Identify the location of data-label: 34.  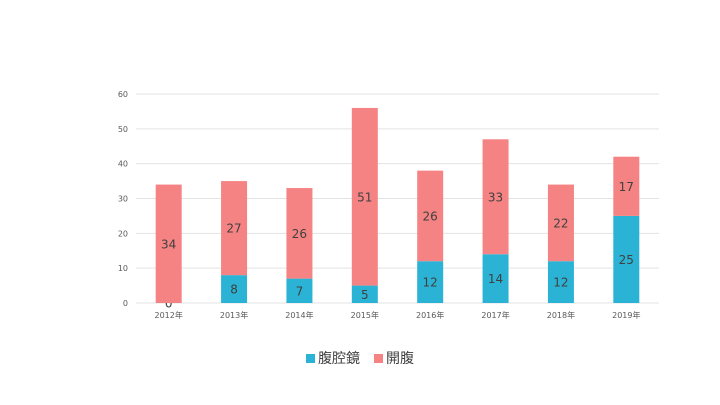
(168, 244).